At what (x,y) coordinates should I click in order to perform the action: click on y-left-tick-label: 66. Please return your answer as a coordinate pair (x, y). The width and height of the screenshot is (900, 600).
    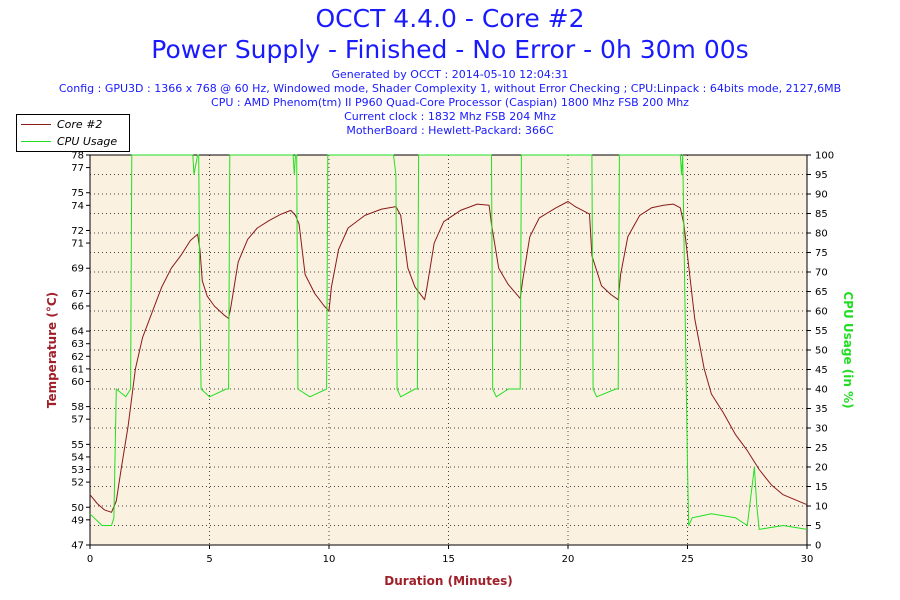
    Looking at the image, I should click on (77, 306).